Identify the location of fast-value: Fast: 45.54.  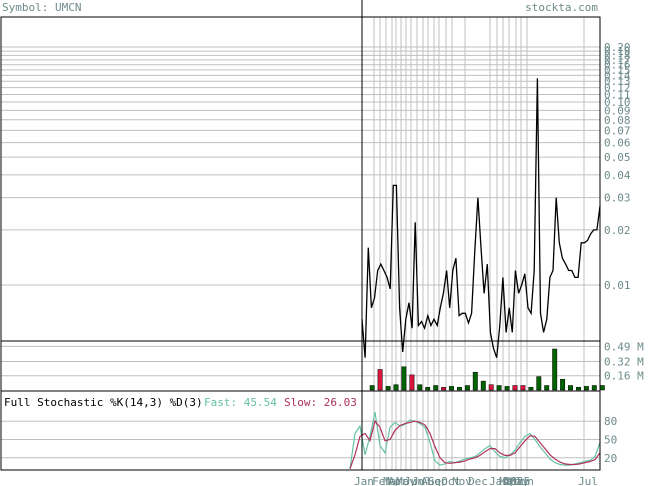
(240, 402).